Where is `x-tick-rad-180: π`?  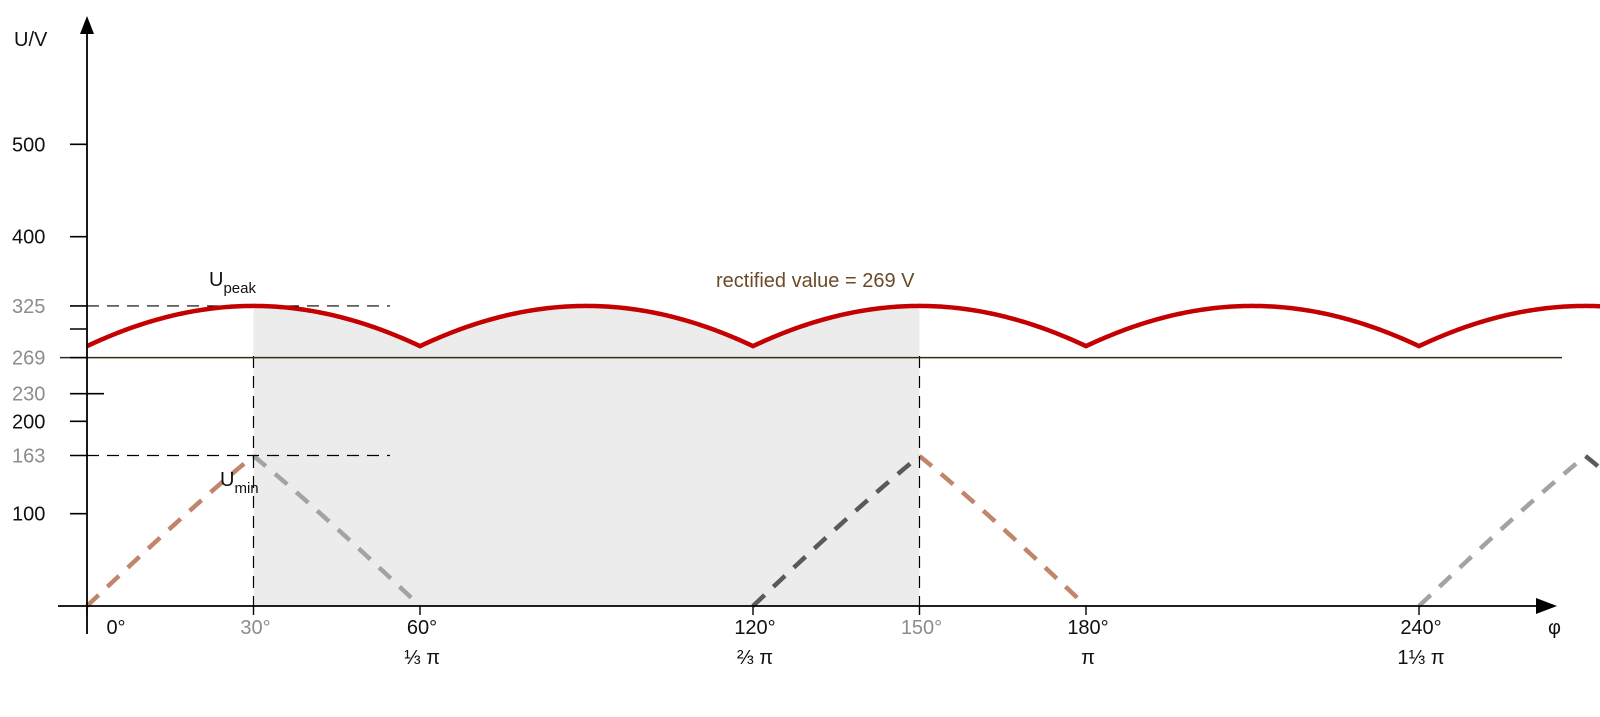 x-tick-rad-180: π is located at coordinates (1088, 658).